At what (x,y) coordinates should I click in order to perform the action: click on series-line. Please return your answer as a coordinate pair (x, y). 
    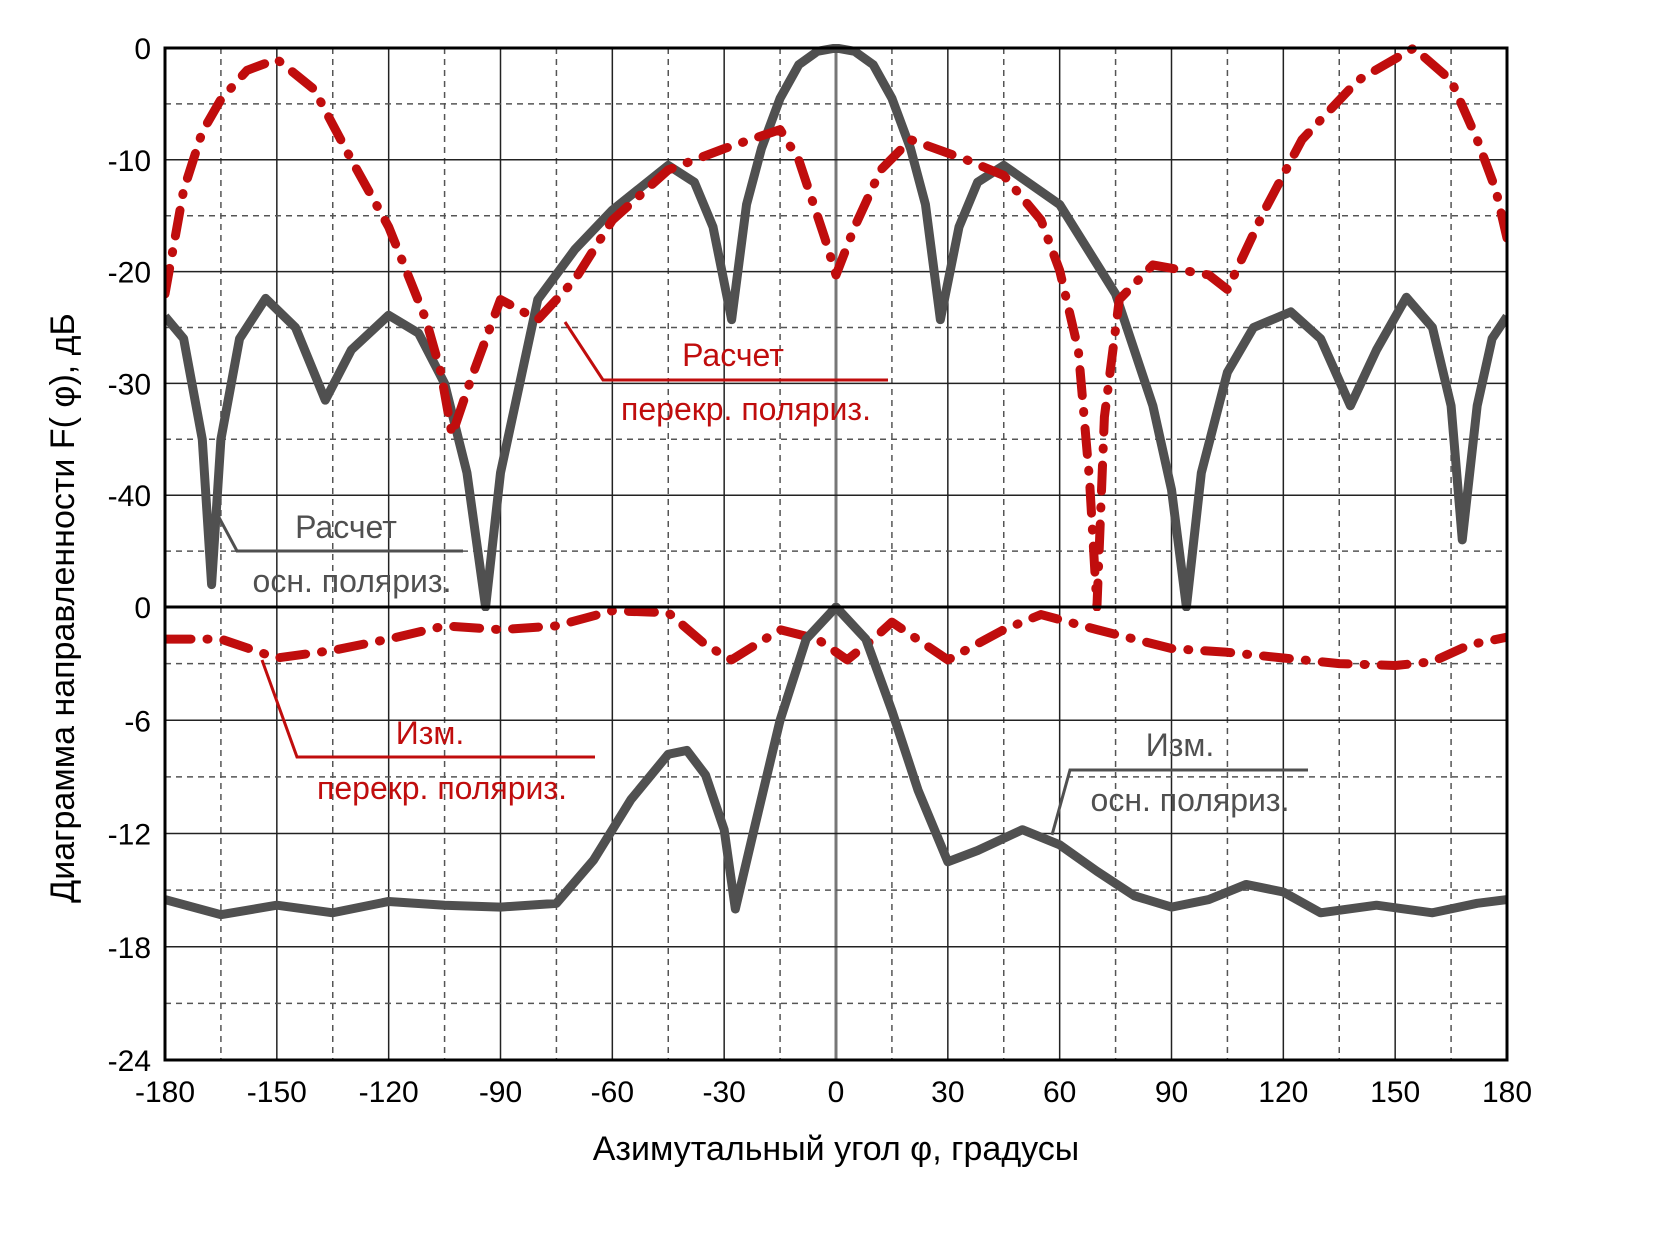
    Looking at the image, I should click on (836, 638).